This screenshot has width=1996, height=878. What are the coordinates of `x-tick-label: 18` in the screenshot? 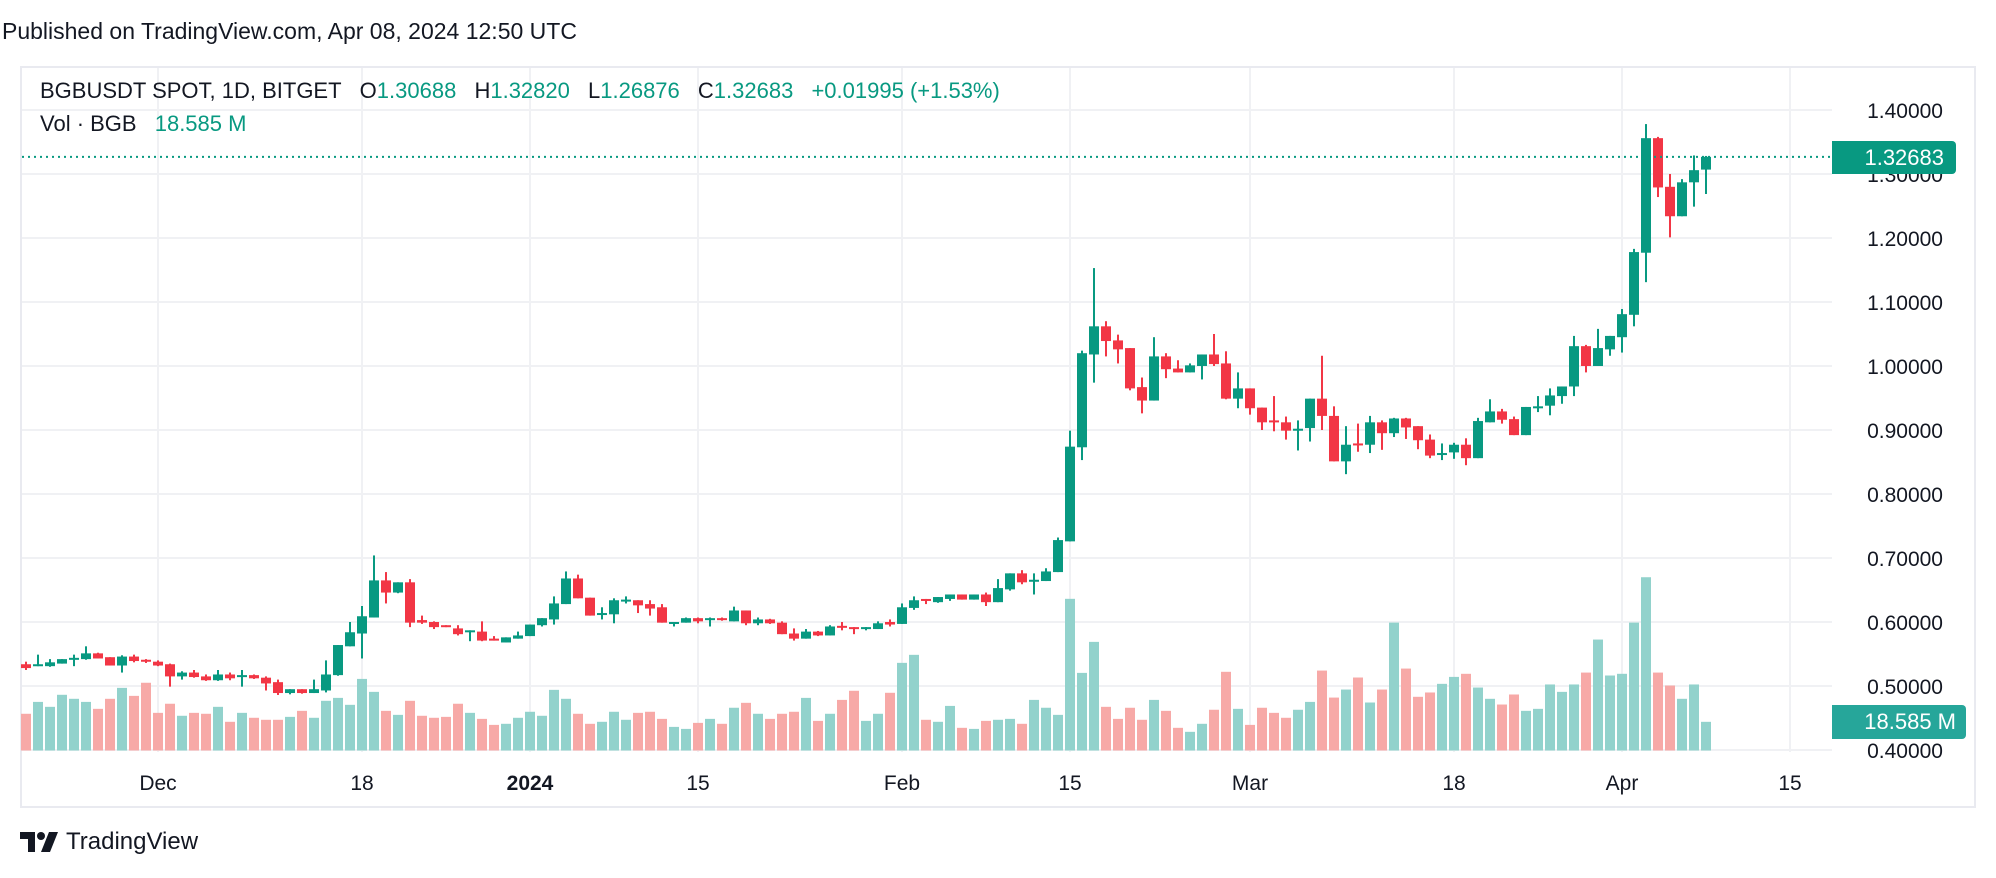 It's located at (361, 783).